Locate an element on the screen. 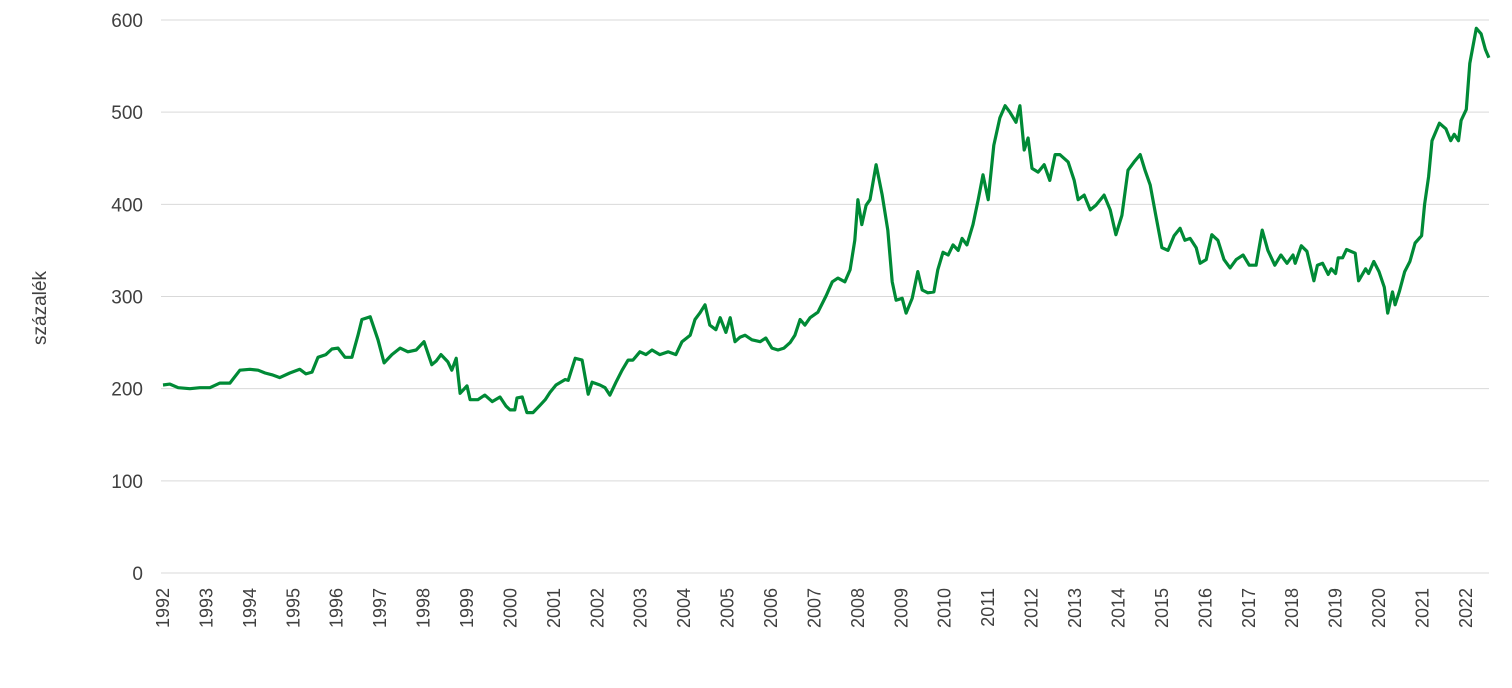  y-axis-ticks: 0 100 200 300 400 500 600 is located at coordinates (127, 298).